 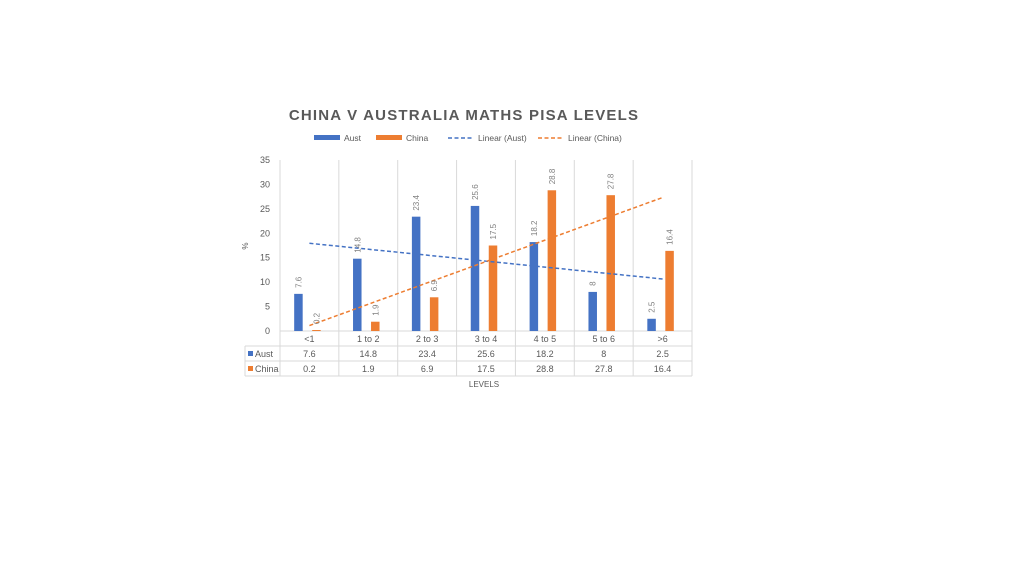 I want to click on data-label: 14.8, so click(x=357, y=245).